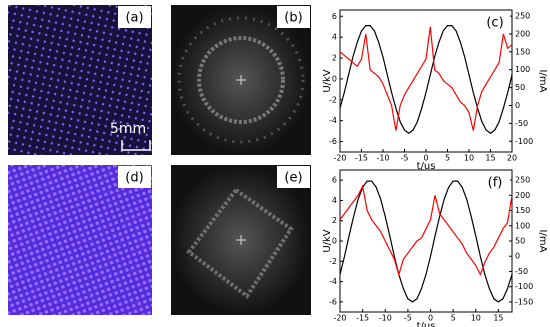  Describe the element at coordinates (241, 80) in the screenshot. I see `image-b: (b)` at that location.